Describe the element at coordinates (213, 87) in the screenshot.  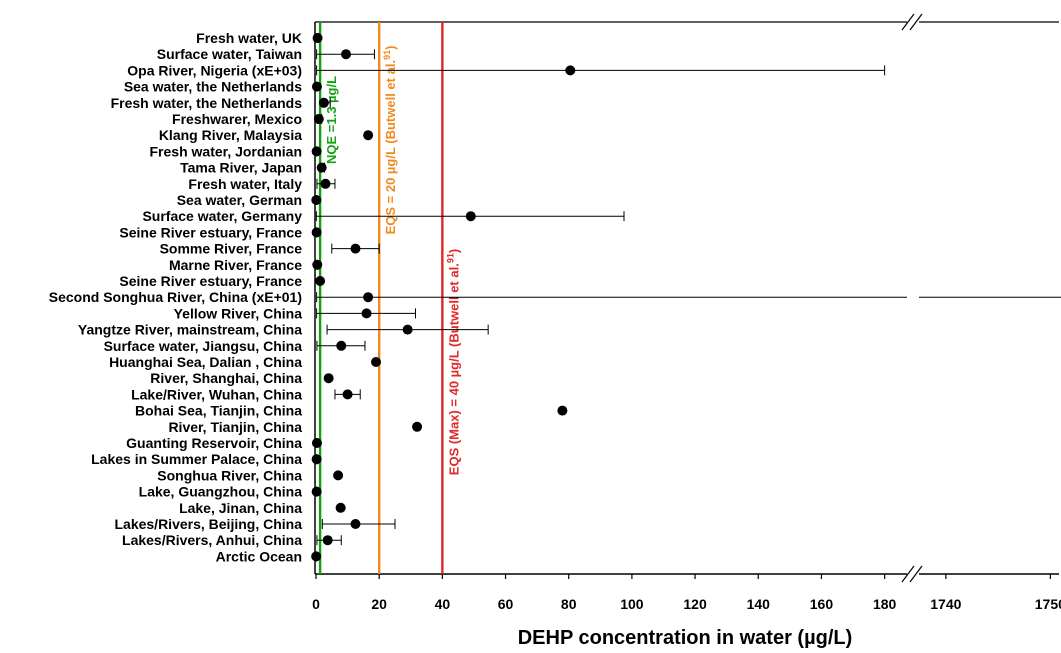
I see `category-label: Sea water, the Netherlands` at that location.